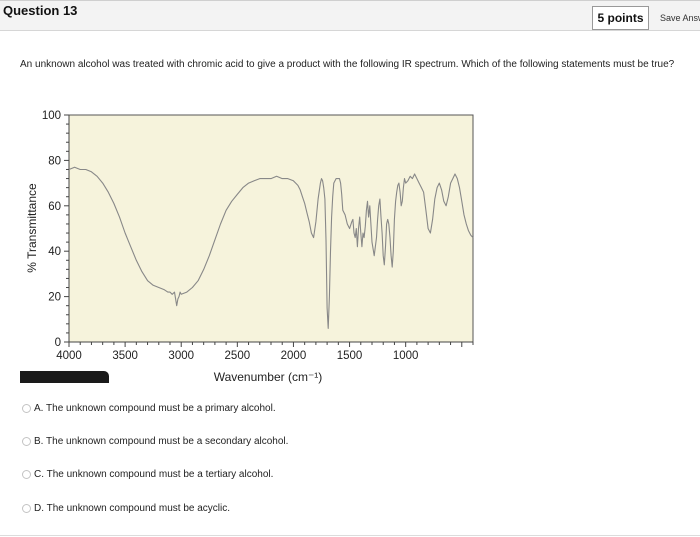  Describe the element at coordinates (350, 356) in the screenshot. I see `x-tick-label: 1500` at that location.